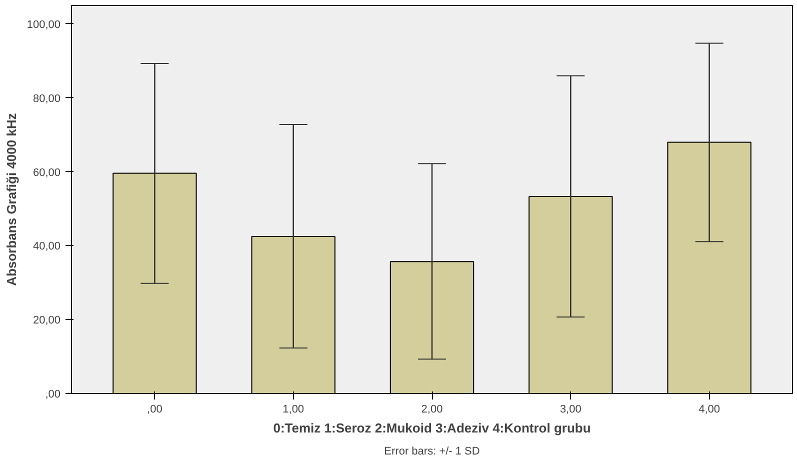 Image resolution: width=797 pixels, height=462 pixels. I want to click on y-tick-label: 40,00, so click(46, 246).